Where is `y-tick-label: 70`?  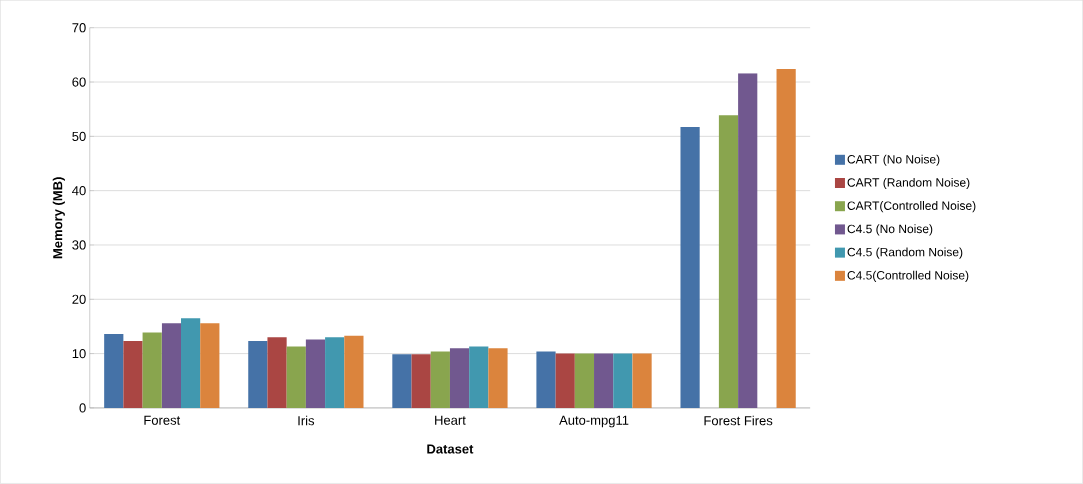 y-tick-label: 70 is located at coordinates (79, 28).